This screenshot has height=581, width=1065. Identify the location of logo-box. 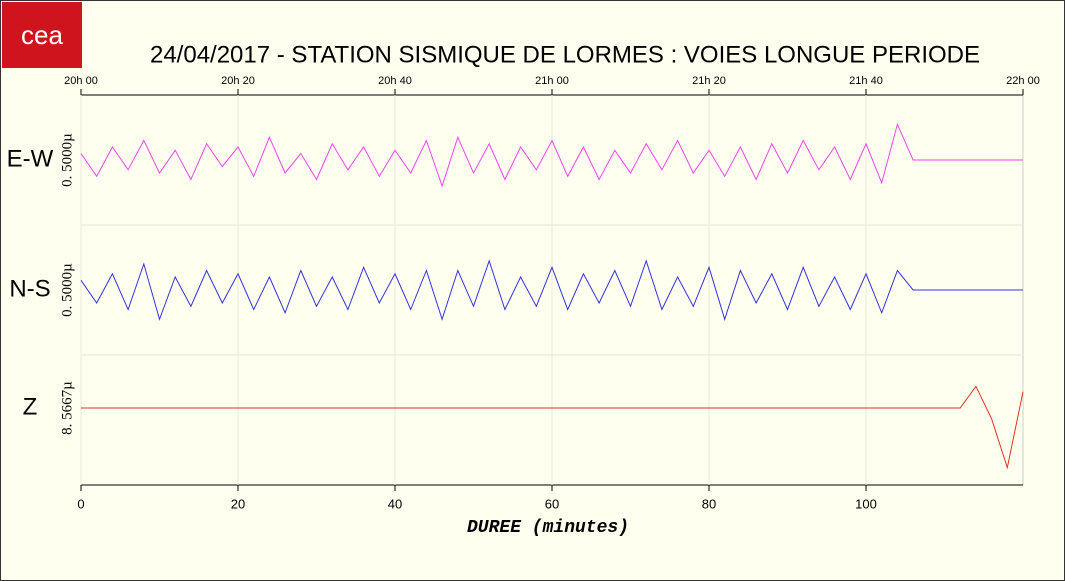
(42, 35).